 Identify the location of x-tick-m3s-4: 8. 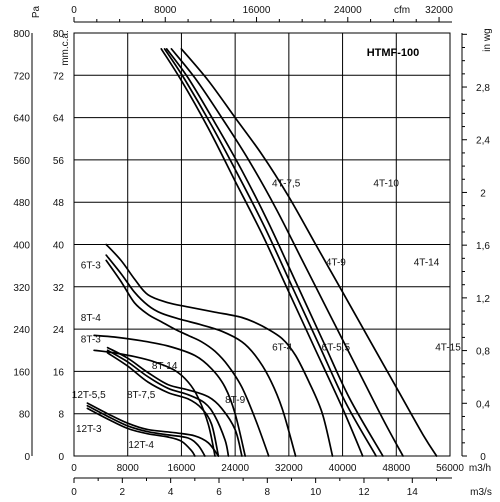
(268, 492).